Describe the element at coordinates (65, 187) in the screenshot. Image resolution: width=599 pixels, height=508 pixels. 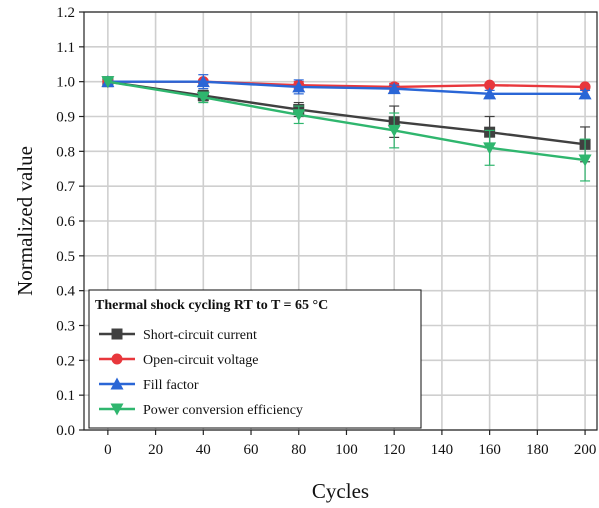
I see `y-tick-label: 0.7` at that location.